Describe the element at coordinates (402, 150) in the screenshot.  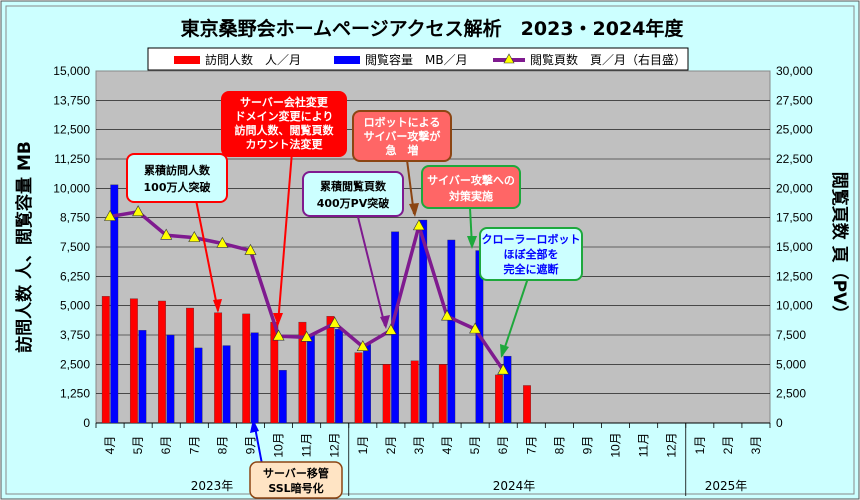
I see `annotation-3-line-3: 急 増` at that location.